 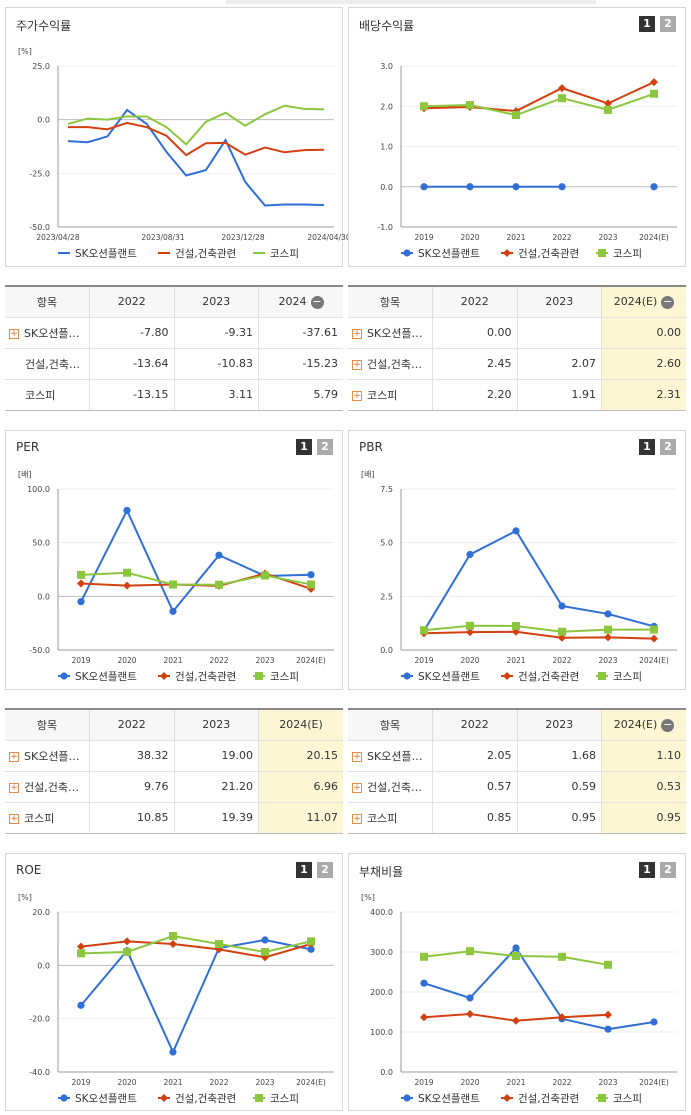 I want to click on table-cell: 21.20, so click(x=216, y=786).